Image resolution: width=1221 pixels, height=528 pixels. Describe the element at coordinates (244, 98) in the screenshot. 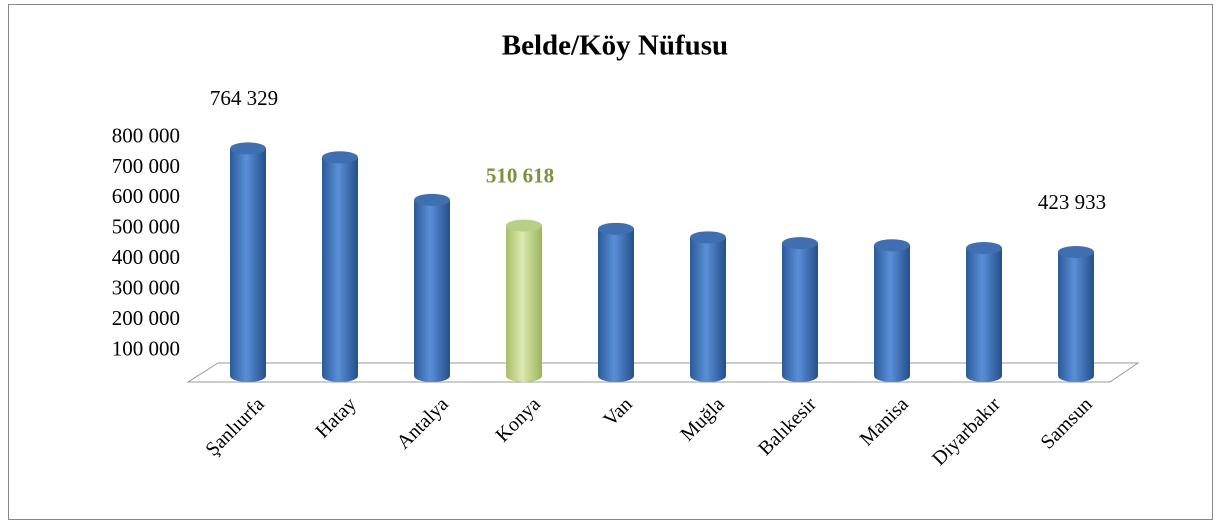

I see `data-label: 764 329` at that location.